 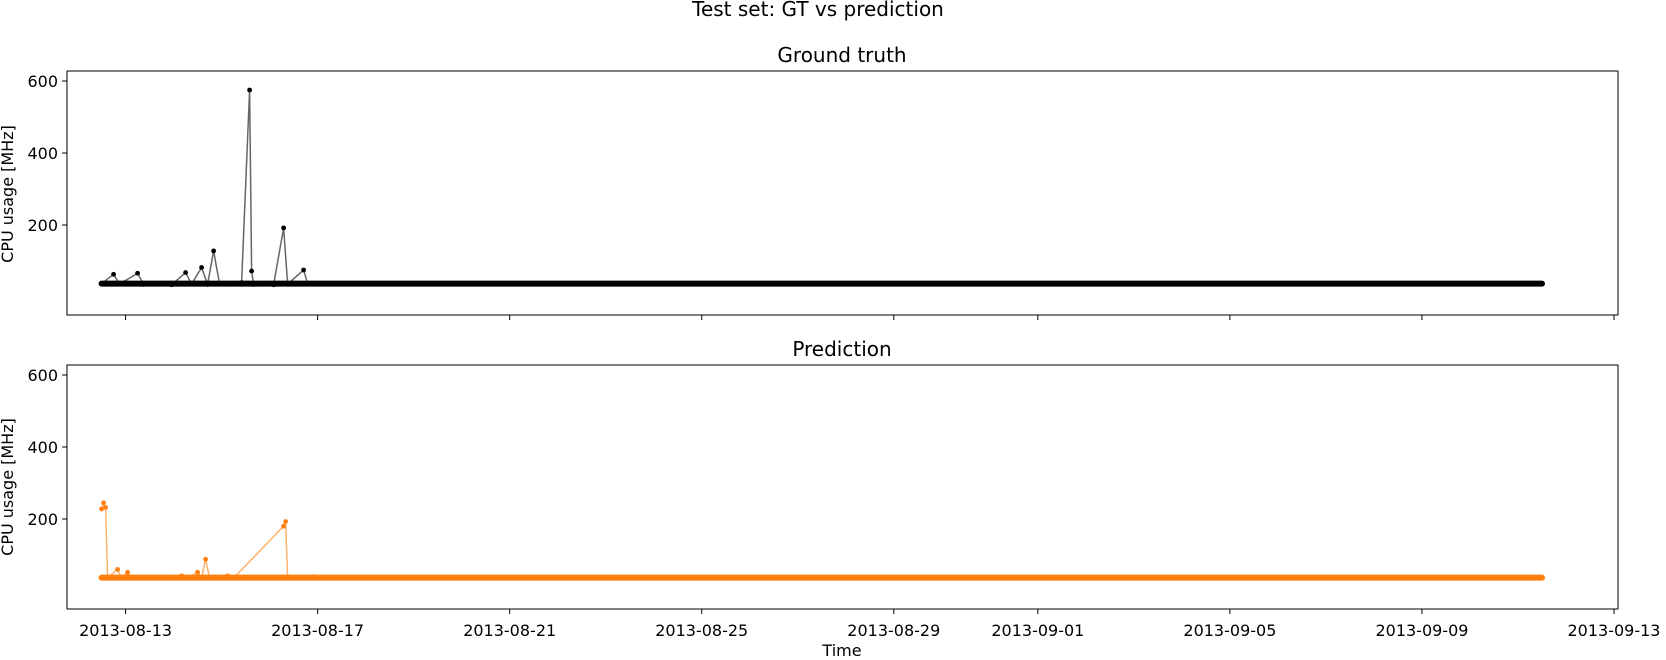 I want to click on x-tick-label: 2013-09-13, so click(x=1614, y=630).